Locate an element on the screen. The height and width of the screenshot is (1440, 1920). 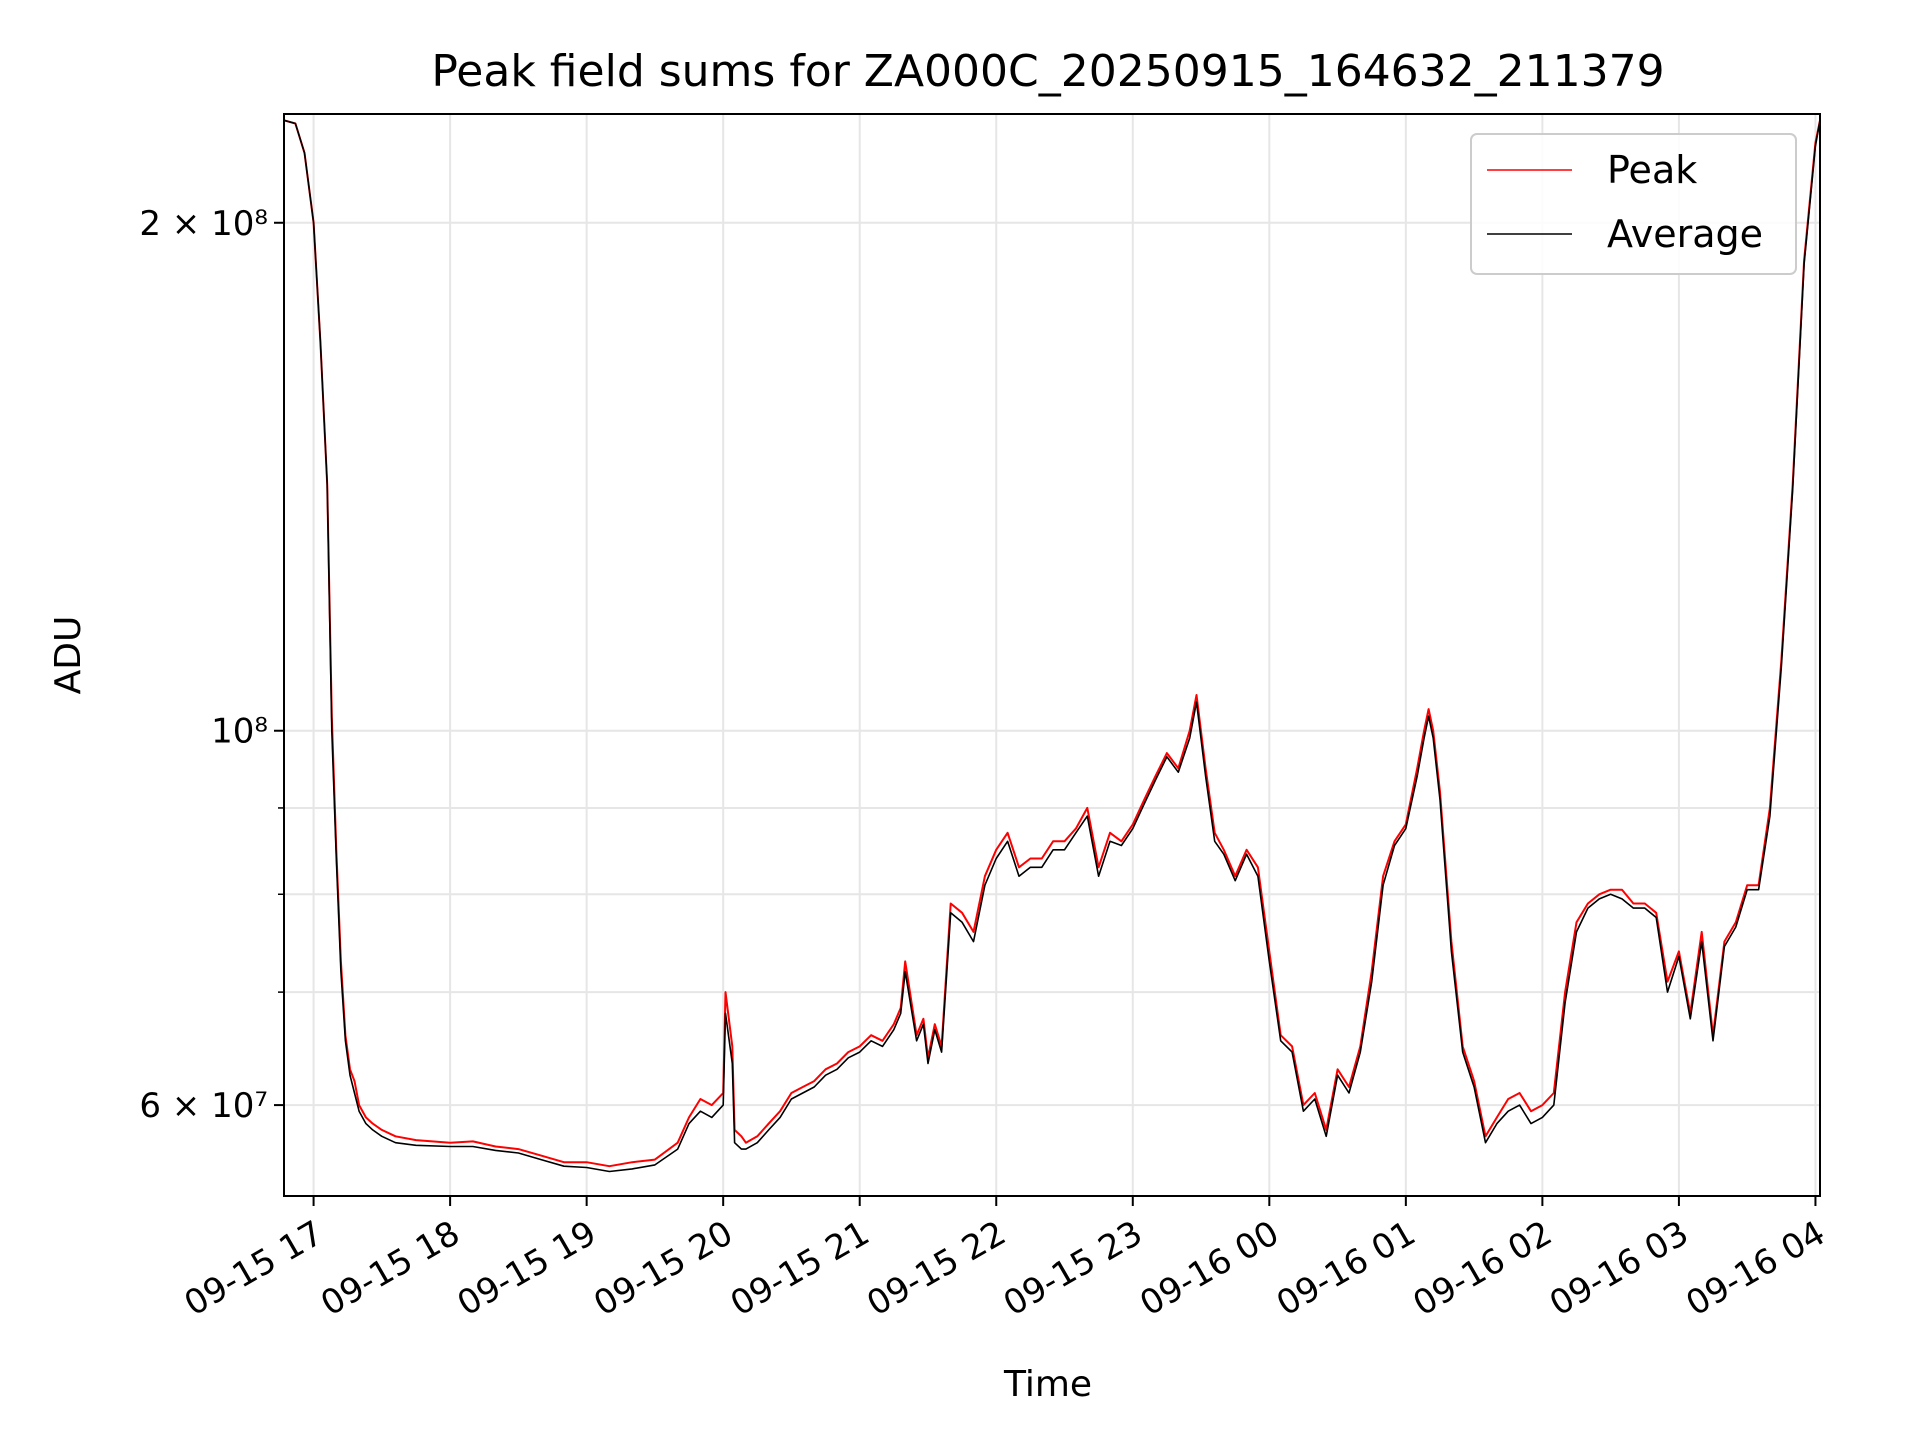
legend-box is located at coordinates (1633, 204).